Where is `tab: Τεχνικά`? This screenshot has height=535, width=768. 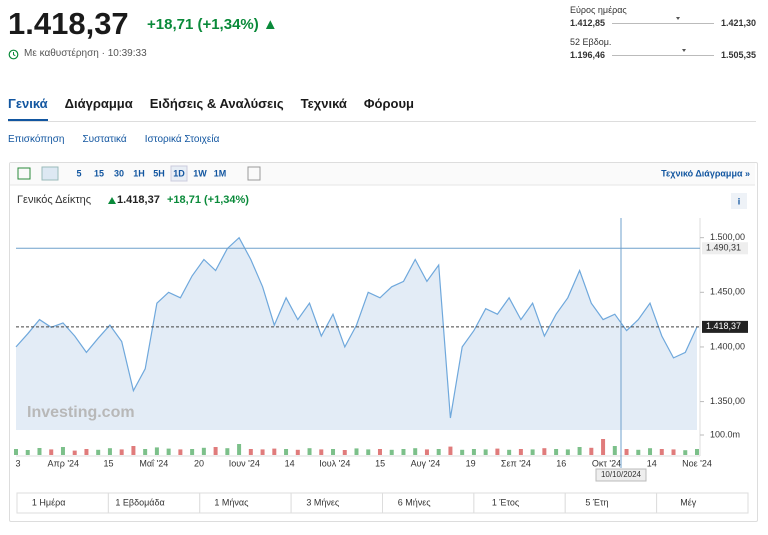
tab: Τεχνικά is located at coordinates (323, 103).